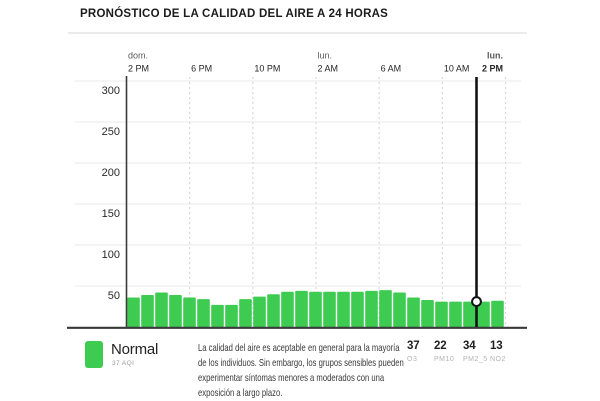 This screenshot has height=401, width=600. I want to click on time-label: 10 PM, so click(267, 69).